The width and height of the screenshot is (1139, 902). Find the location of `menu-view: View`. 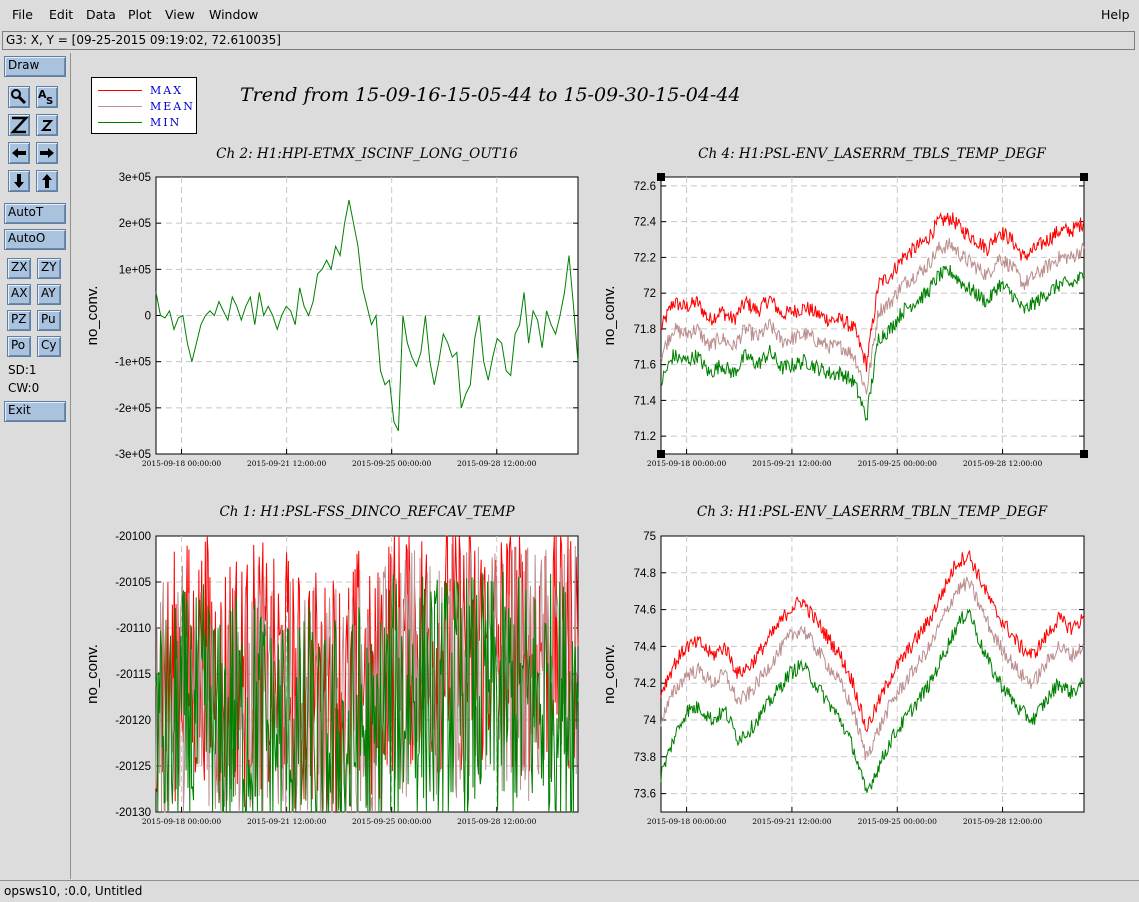

menu-view: View is located at coordinates (180, 14).